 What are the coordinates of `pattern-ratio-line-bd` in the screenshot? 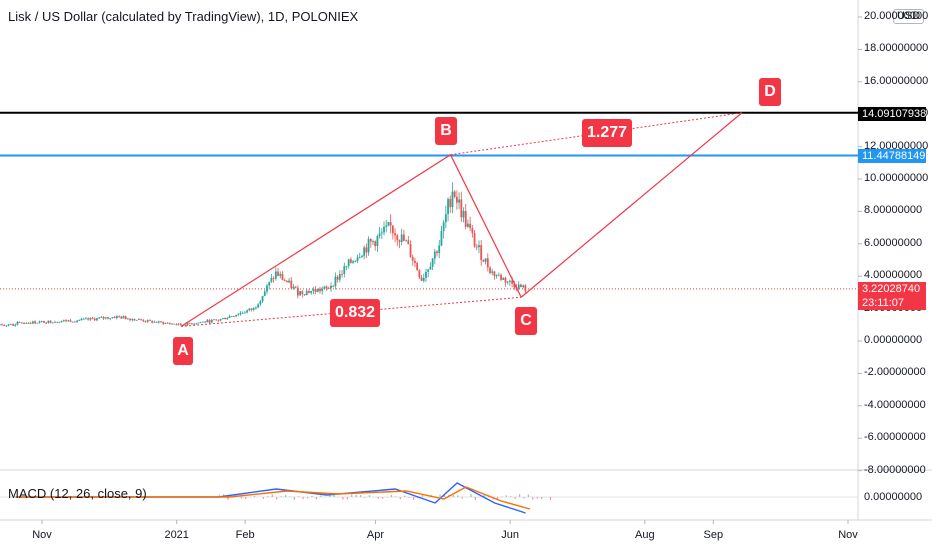 It's located at (596, 134).